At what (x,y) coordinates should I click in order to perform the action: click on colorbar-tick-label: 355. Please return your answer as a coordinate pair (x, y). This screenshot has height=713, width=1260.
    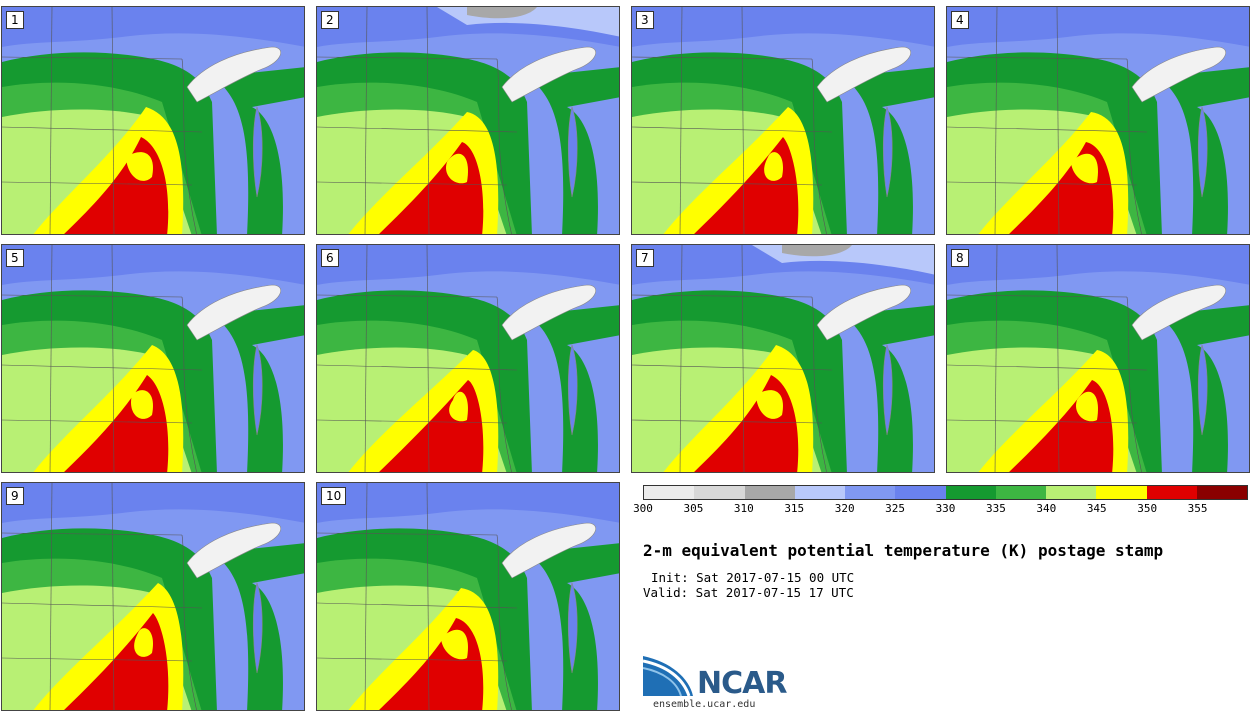
    Looking at the image, I should click on (1197, 508).